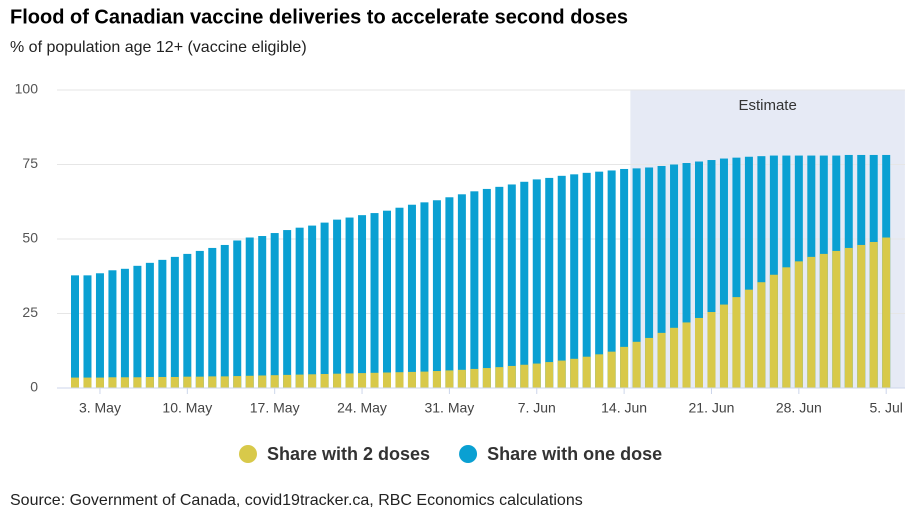 Image resolution: width=911 pixels, height=523 pixels. I want to click on legend-label: Share with one dose, so click(574, 454).